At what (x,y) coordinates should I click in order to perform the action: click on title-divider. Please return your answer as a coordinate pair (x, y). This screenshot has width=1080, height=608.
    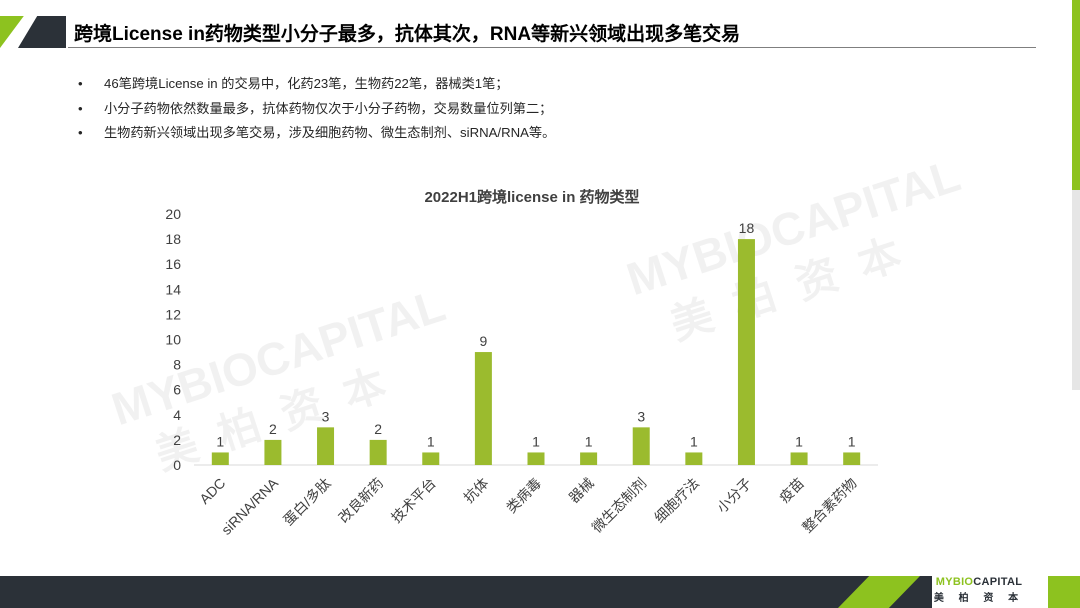
    Looking at the image, I should click on (552, 47).